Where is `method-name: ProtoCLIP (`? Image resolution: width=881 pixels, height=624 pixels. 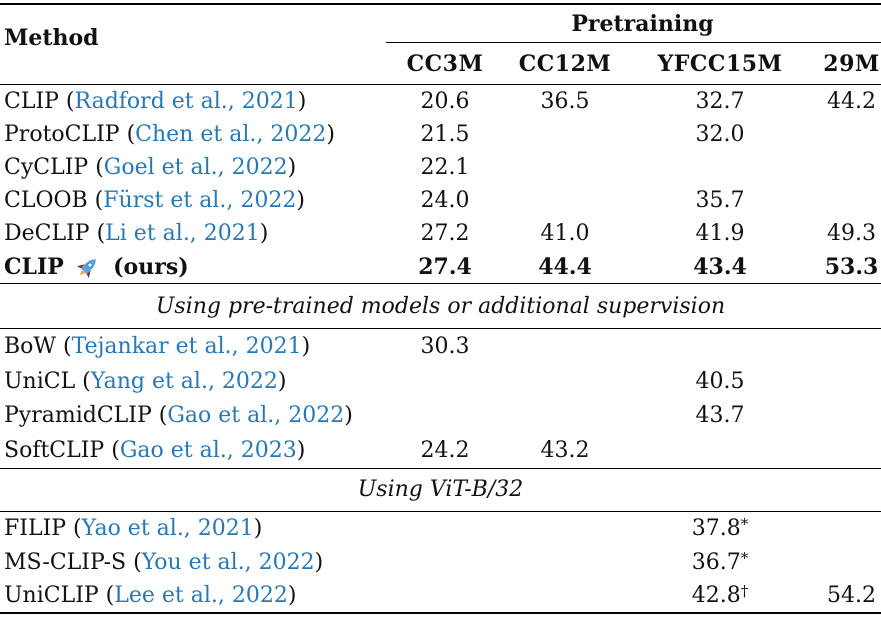 method-name: ProtoCLIP ( is located at coordinates (70, 134).